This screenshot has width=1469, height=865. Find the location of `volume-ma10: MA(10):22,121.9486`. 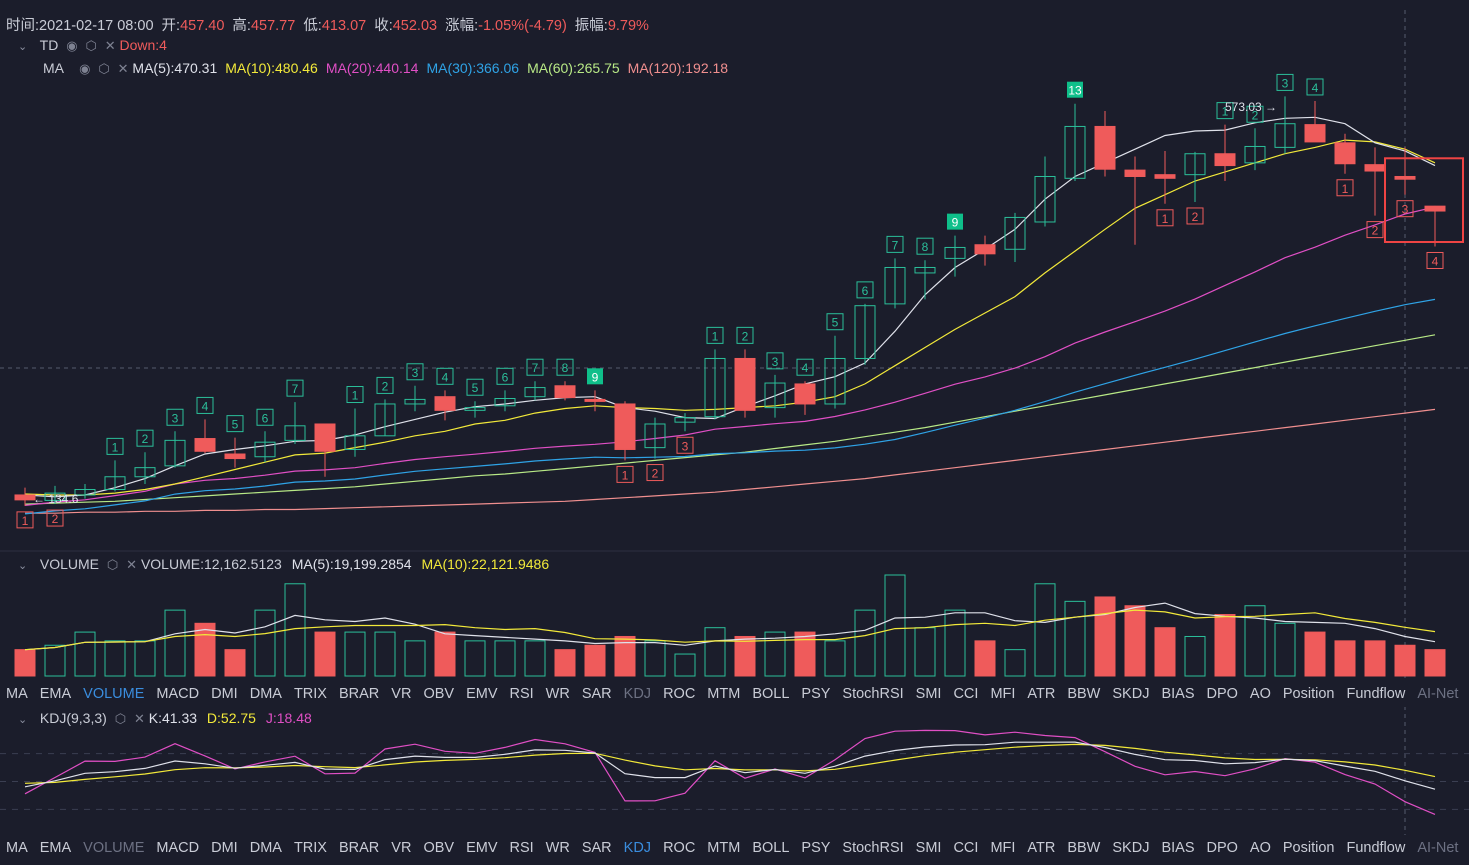

volume-ma10: MA(10):22,121.9486 is located at coordinates (485, 564).